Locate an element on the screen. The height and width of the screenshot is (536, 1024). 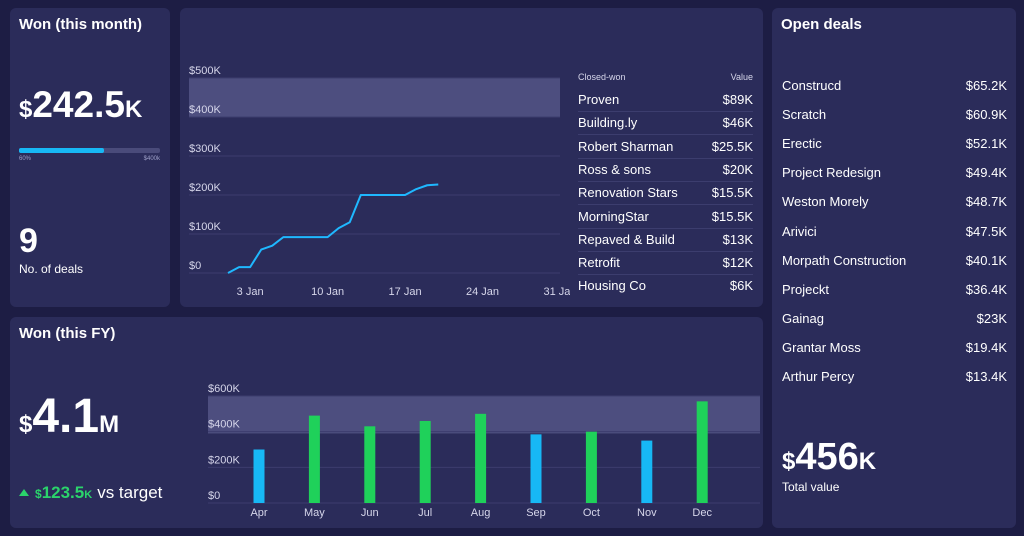
deal-name: MorningStar is located at coordinates (613, 216).